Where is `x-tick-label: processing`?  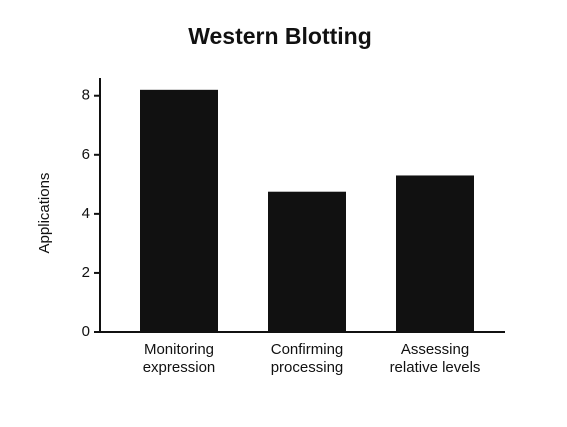
x-tick-label: processing is located at coordinates (307, 367).